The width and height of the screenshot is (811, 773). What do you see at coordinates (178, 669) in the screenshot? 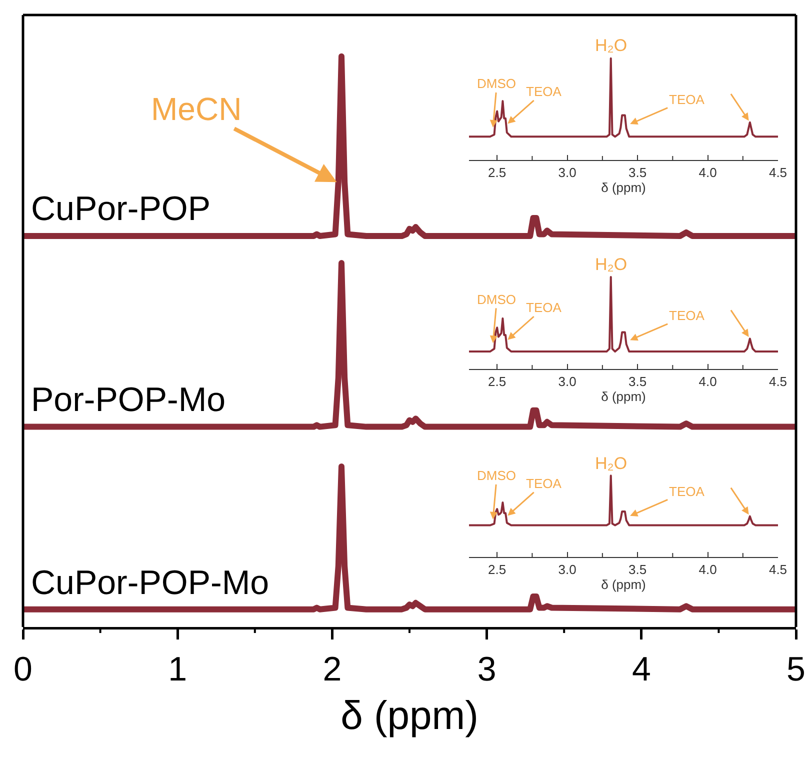
I see `x-tick-label: 1` at bounding box center [178, 669].